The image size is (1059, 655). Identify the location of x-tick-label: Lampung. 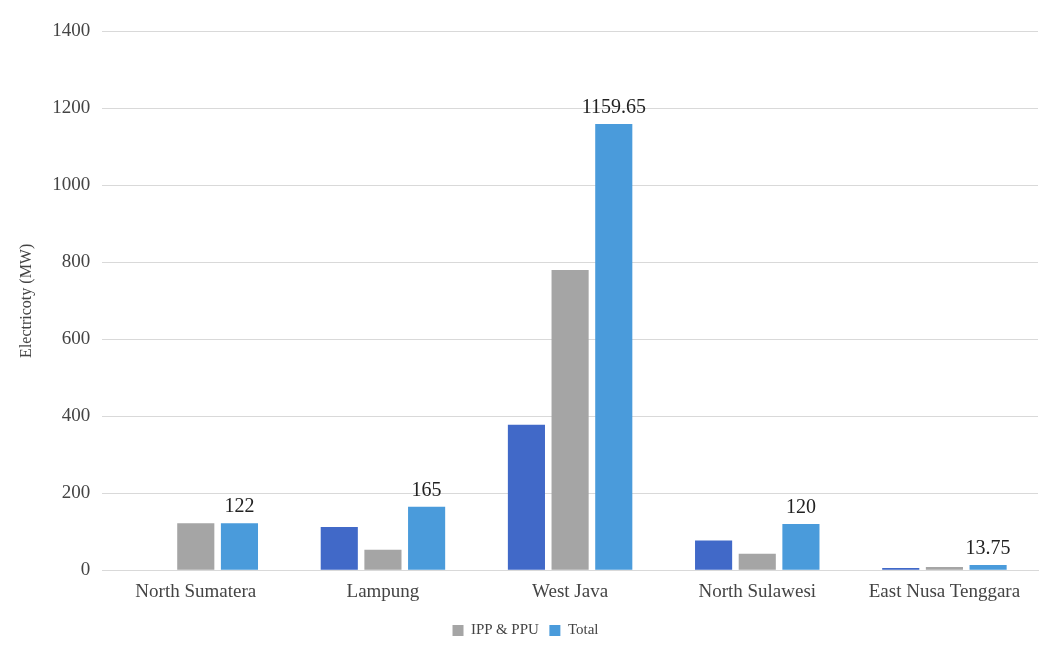
(383, 590).